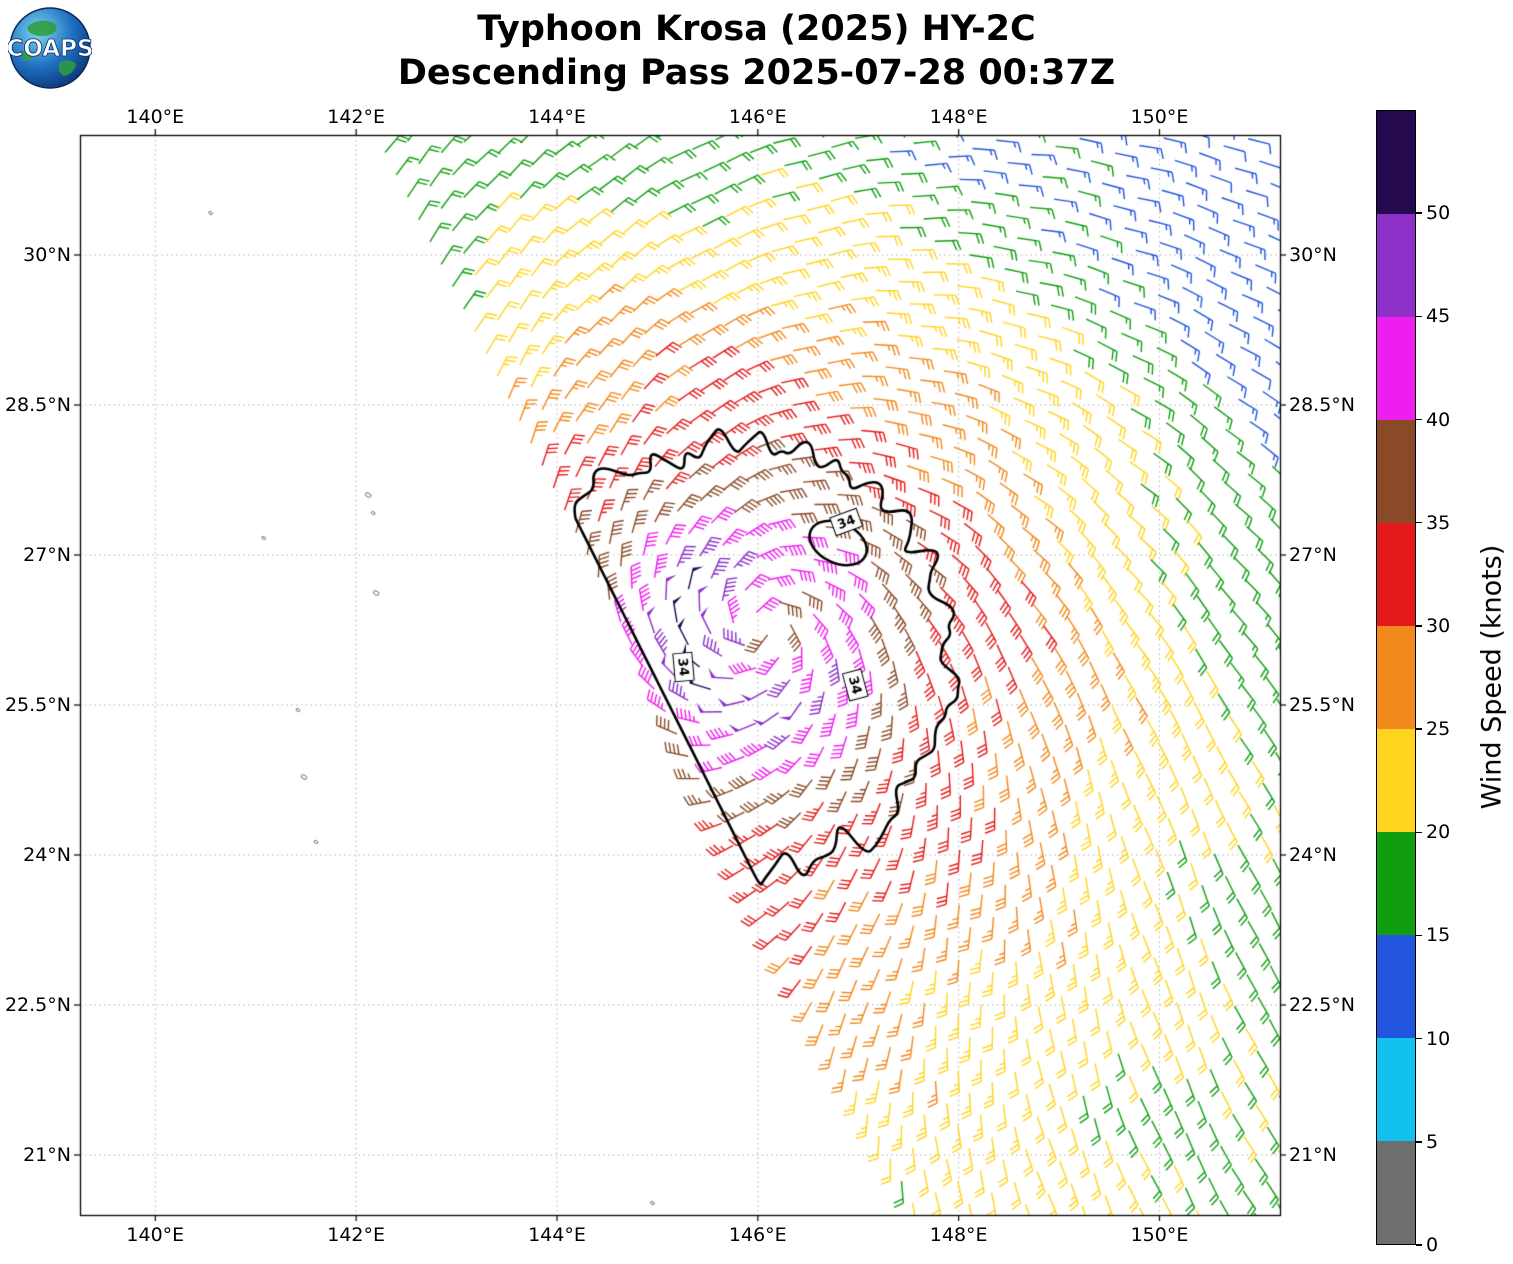 This screenshot has width=1513, height=1264. Describe the element at coordinates (1159, 117) in the screenshot. I see `lon-tick-label-top: 150°E` at that location.